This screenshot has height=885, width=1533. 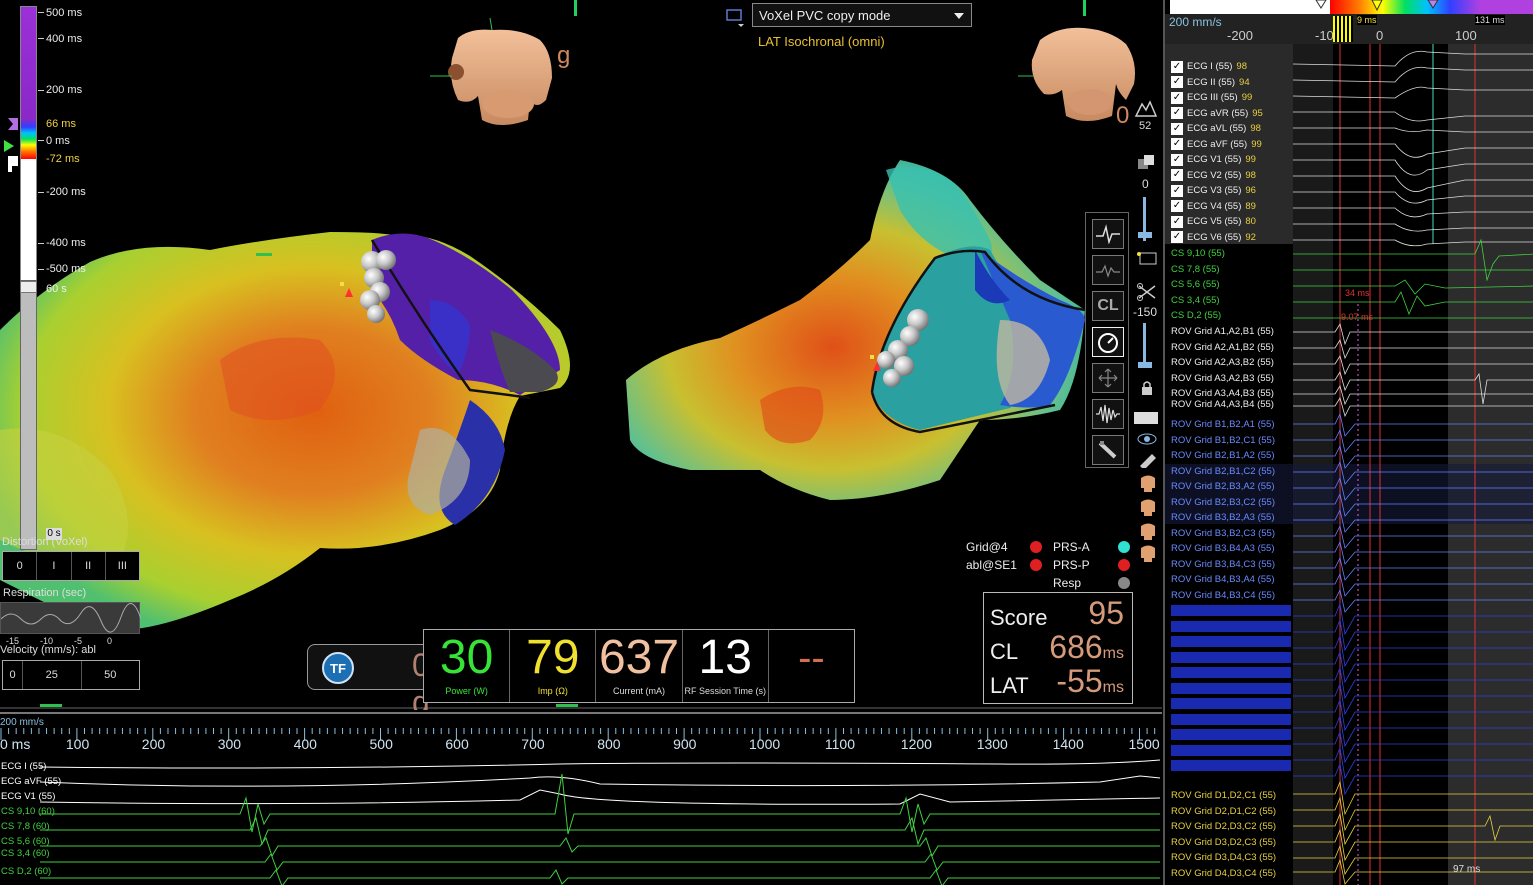 I want to click on signal-channel-row: CS D,2 (55), so click(x=1196, y=315).